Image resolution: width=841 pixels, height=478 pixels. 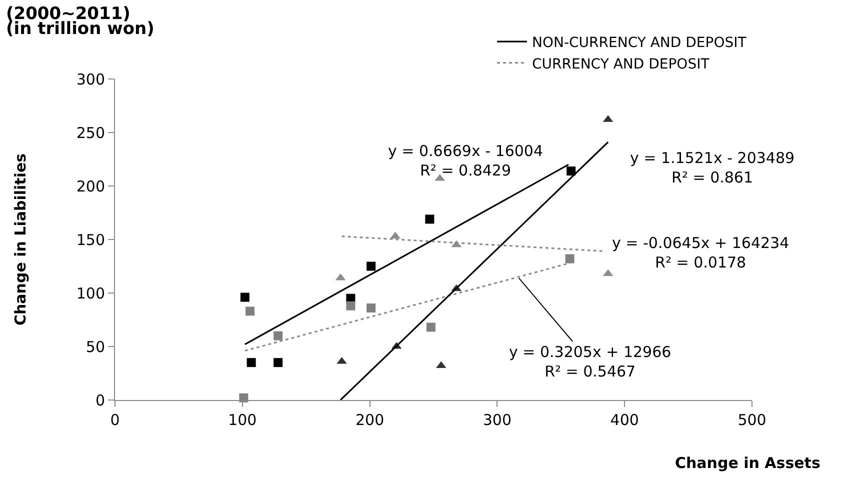 What do you see at coordinates (466, 161) in the screenshot?
I see `annotation: y = 0.6669x - 16004 R² = 0.8429` at bounding box center [466, 161].